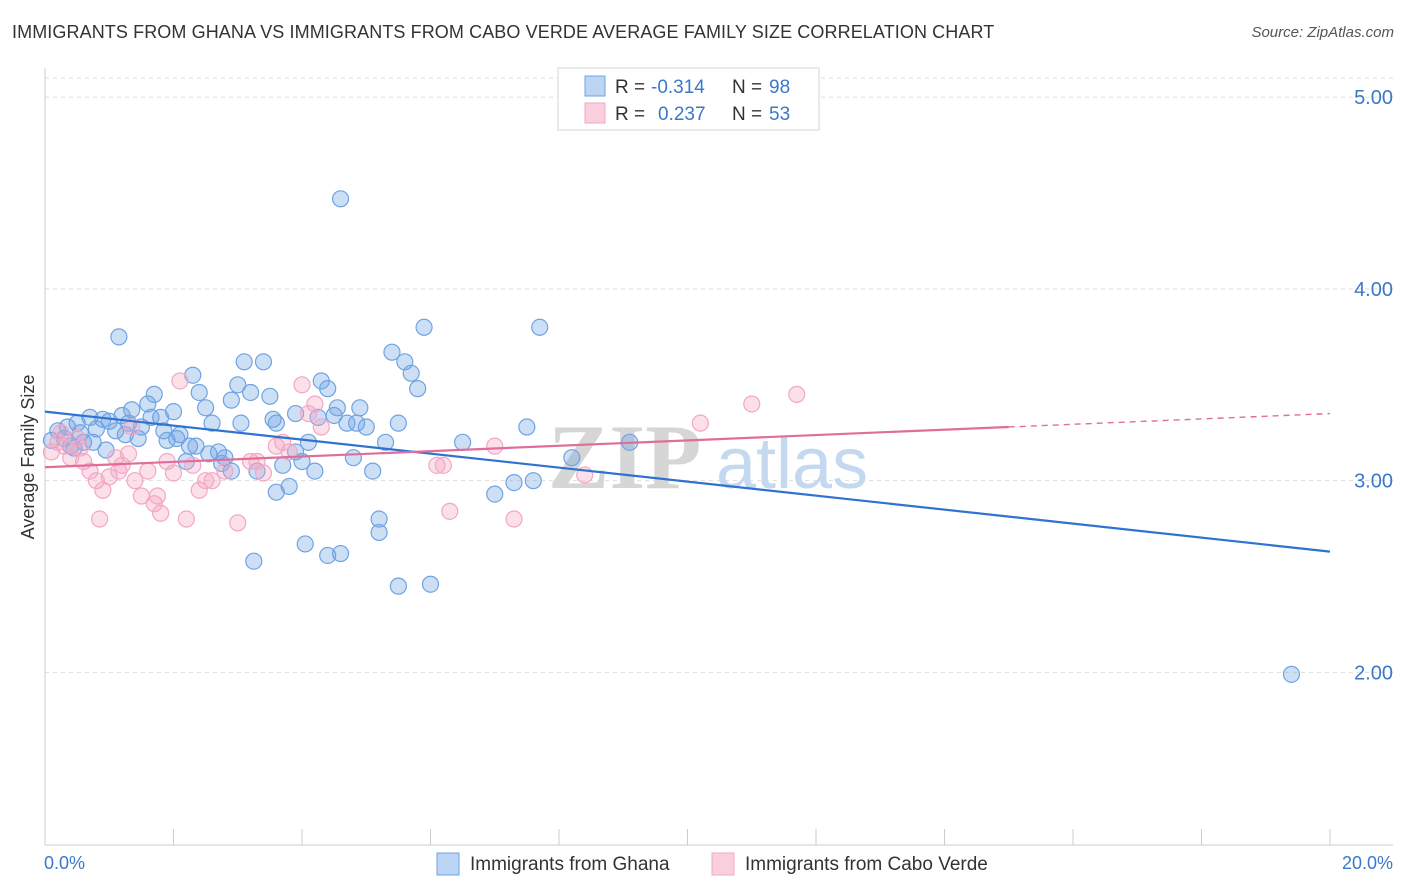  Describe the element at coordinates (595, 113) in the screenshot. I see `legend-swatch-caboverde` at that location.